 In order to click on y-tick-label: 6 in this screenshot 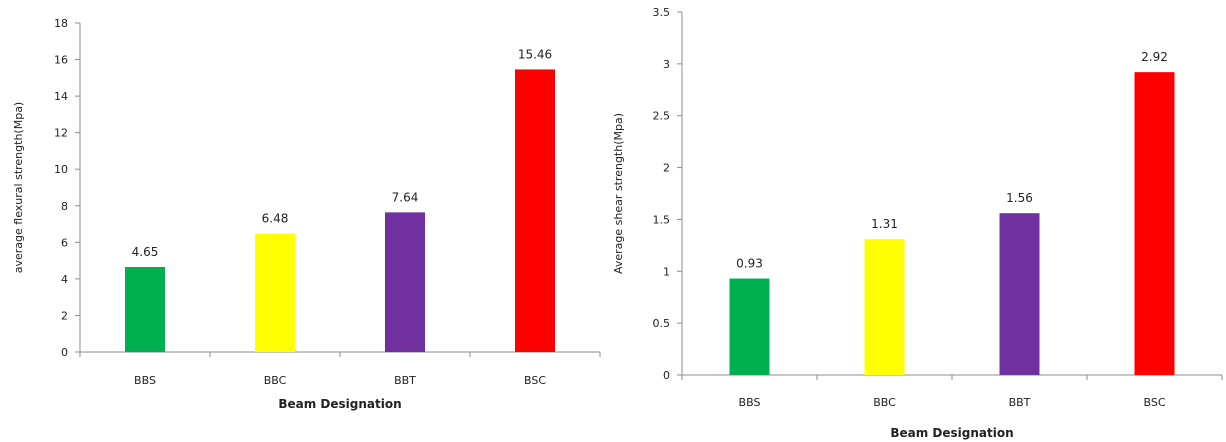, I will do `click(64, 242)`.